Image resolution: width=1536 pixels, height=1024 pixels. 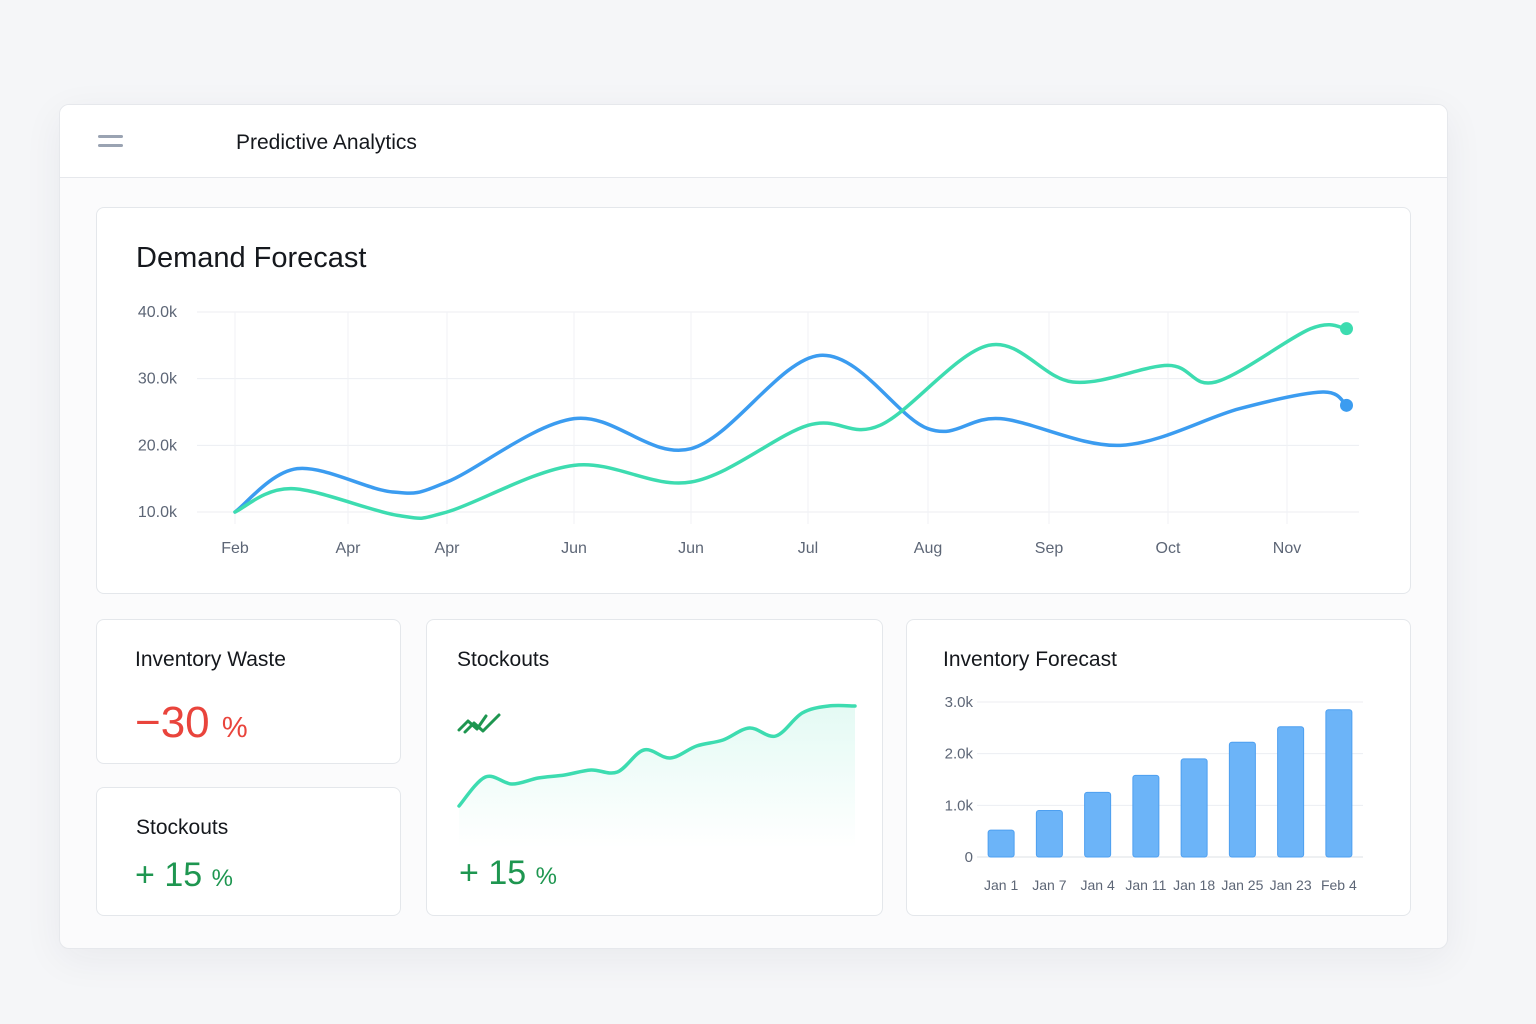 I want to click on x-tick-label: Feb, so click(x=235, y=548).